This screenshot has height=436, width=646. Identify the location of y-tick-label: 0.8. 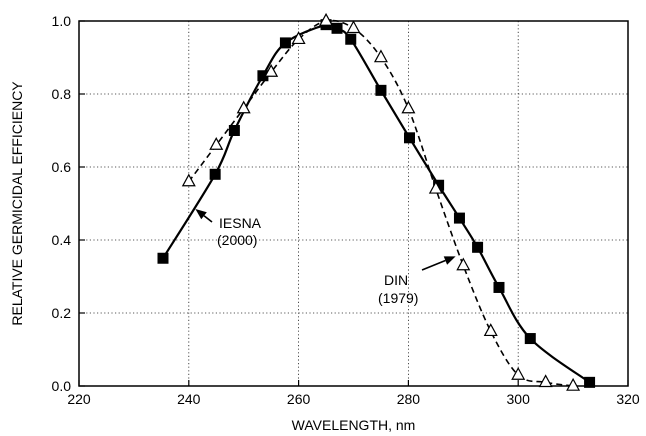
(62, 94).